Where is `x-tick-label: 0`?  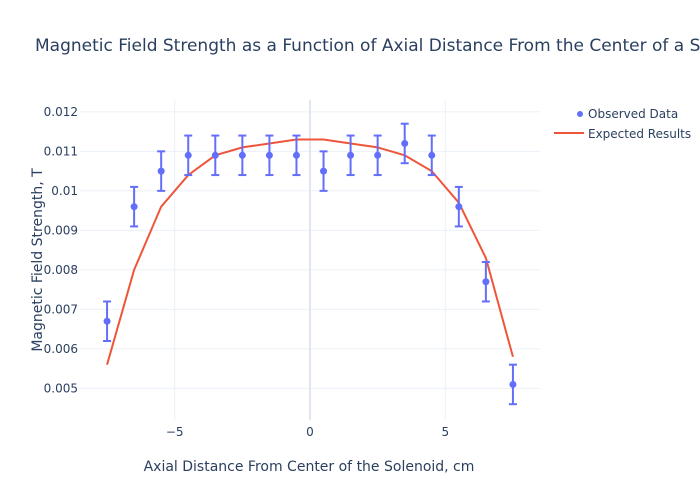
x-tick-label: 0 is located at coordinates (310, 432).